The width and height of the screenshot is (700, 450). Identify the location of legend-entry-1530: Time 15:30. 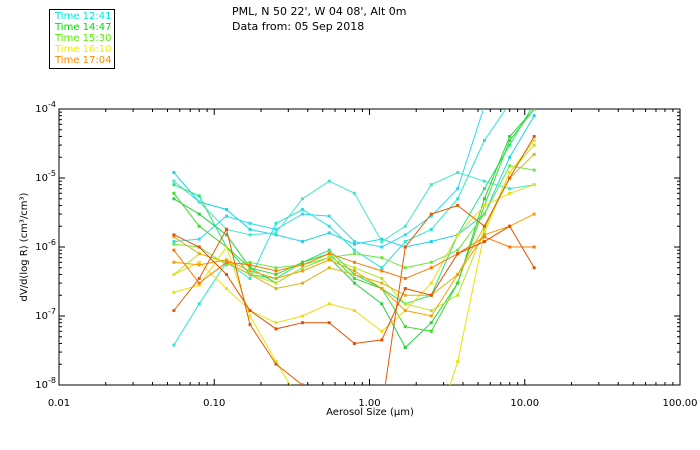
(83, 38).